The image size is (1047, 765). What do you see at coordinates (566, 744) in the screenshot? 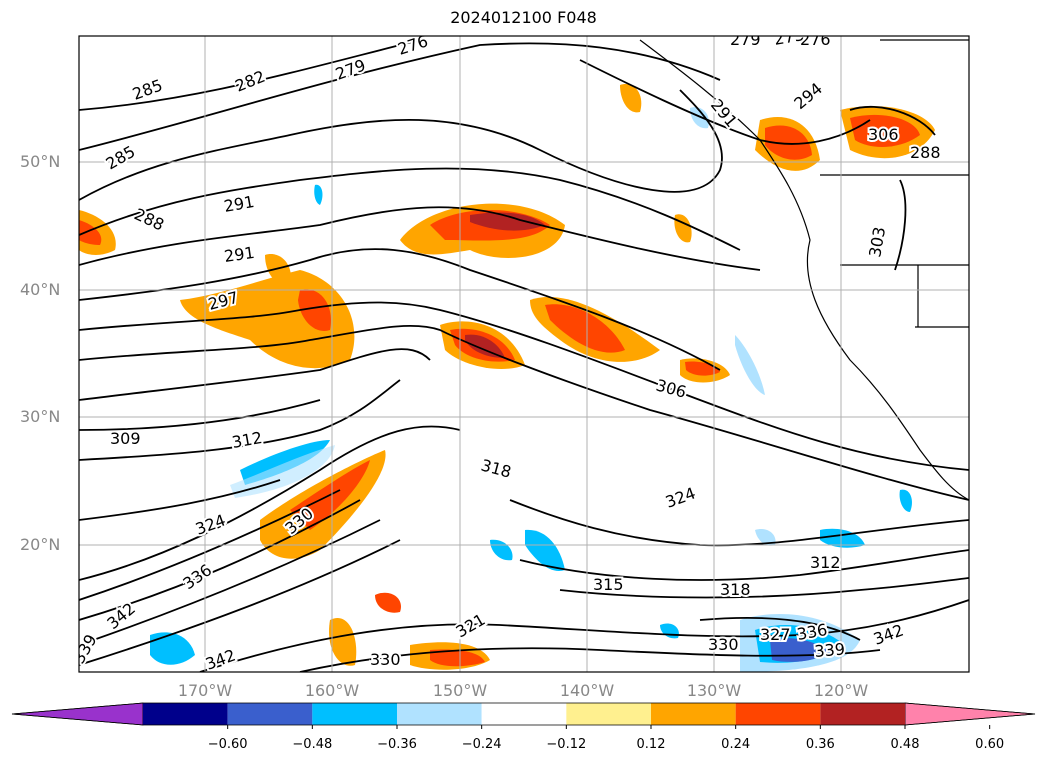
I see `colorbar-tick-label: −0.12` at bounding box center [566, 744].